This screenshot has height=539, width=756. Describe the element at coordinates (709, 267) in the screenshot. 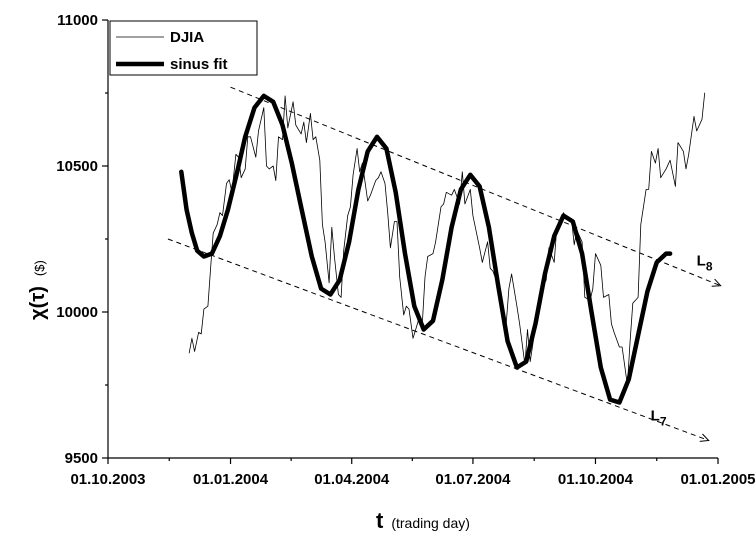

I see `trend-line-label-subscript: 8` at that location.